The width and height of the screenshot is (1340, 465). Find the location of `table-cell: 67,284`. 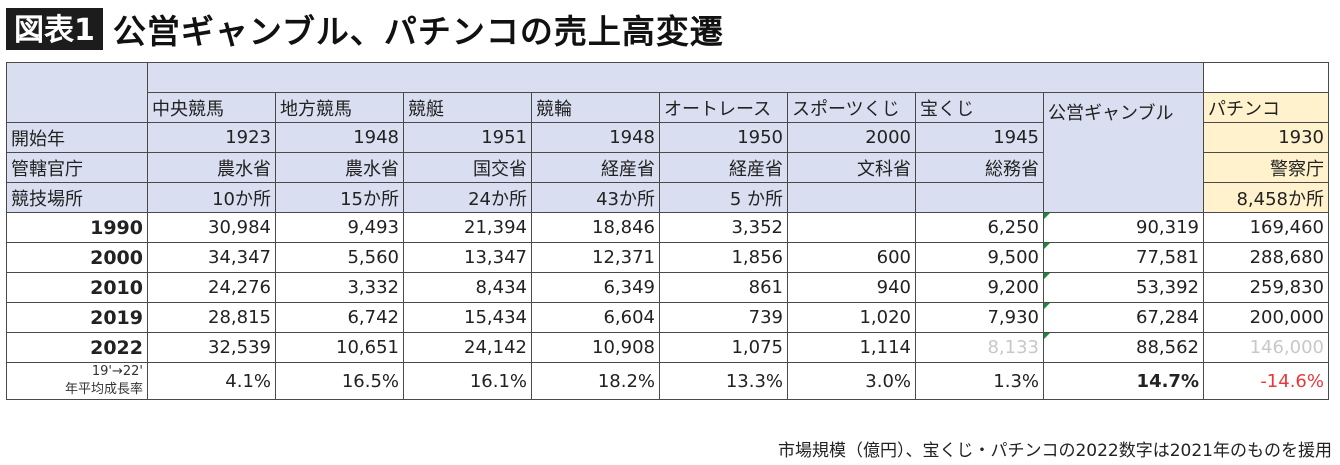

table-cell: 67,284 is located at coordinates (1123, 317).